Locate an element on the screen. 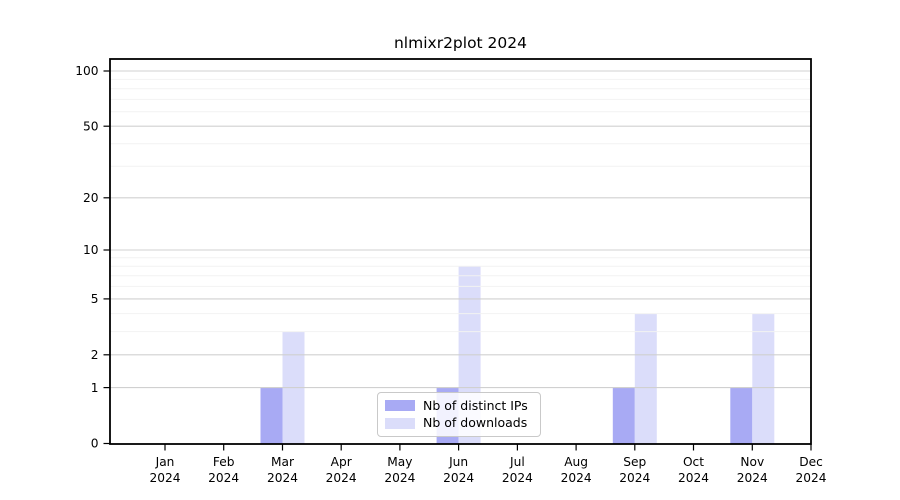 This screenshot has height=500, width=900. y-tick-label: 1 is located at coordinates (95, 388).